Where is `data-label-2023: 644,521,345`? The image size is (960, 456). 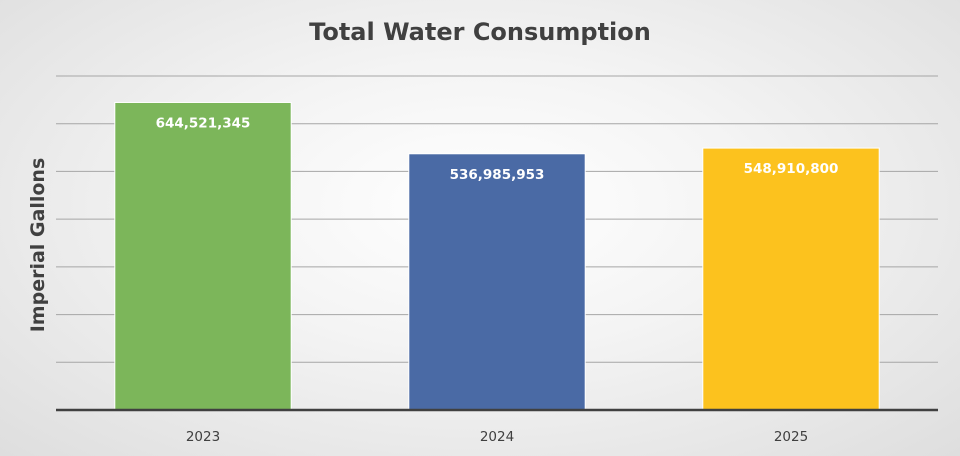 data-label-2023: 644,521,345 is located at coordinates (203, 123).